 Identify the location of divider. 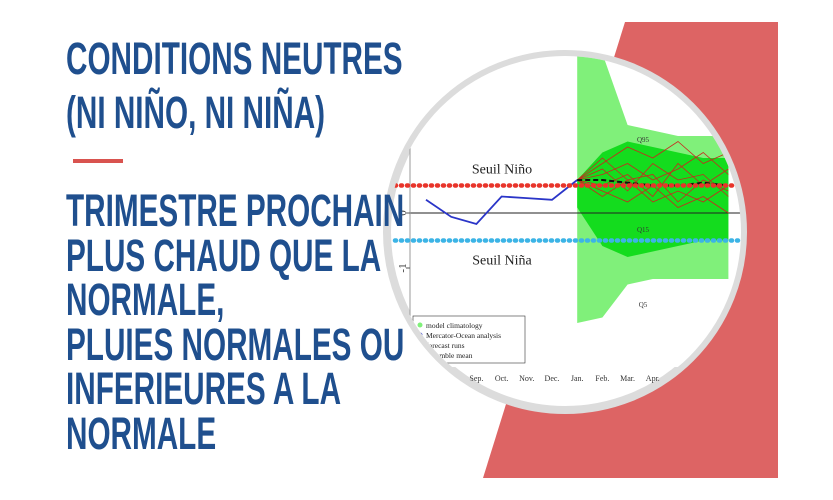
(98, 161).